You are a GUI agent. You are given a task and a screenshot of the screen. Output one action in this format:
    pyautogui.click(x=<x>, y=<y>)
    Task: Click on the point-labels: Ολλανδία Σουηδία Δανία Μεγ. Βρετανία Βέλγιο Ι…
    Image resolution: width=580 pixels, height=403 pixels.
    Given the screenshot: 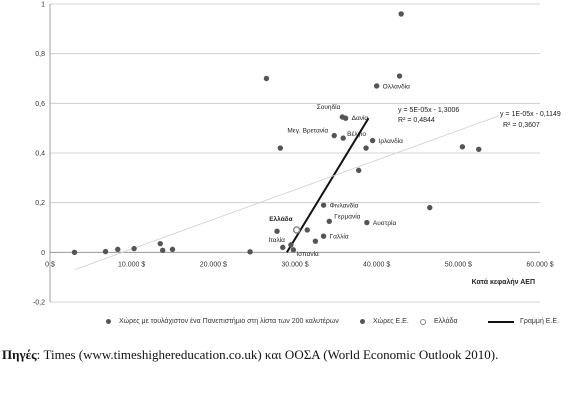 What is the action you would take?
    pyautogui.click(x=339, y=169)
    